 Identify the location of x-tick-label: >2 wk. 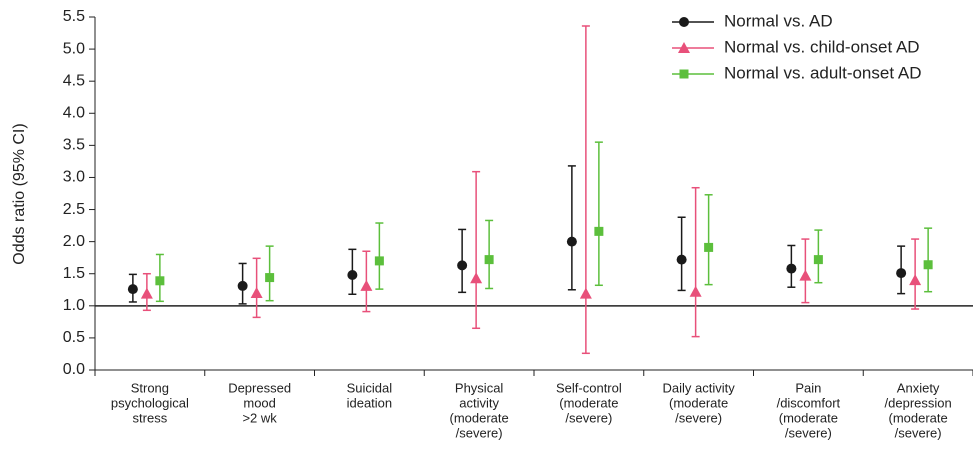
(259, 417).